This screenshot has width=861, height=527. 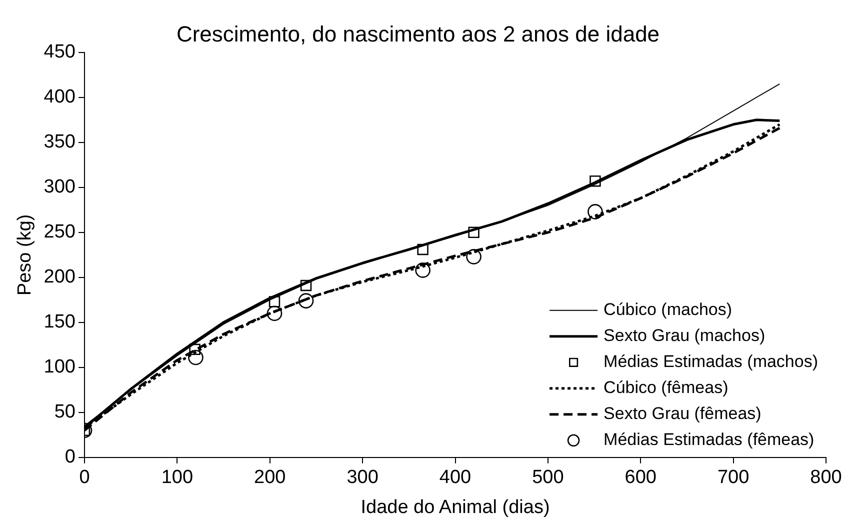 I want to click on x-tick-label: 700, so click(x=733, y=477).